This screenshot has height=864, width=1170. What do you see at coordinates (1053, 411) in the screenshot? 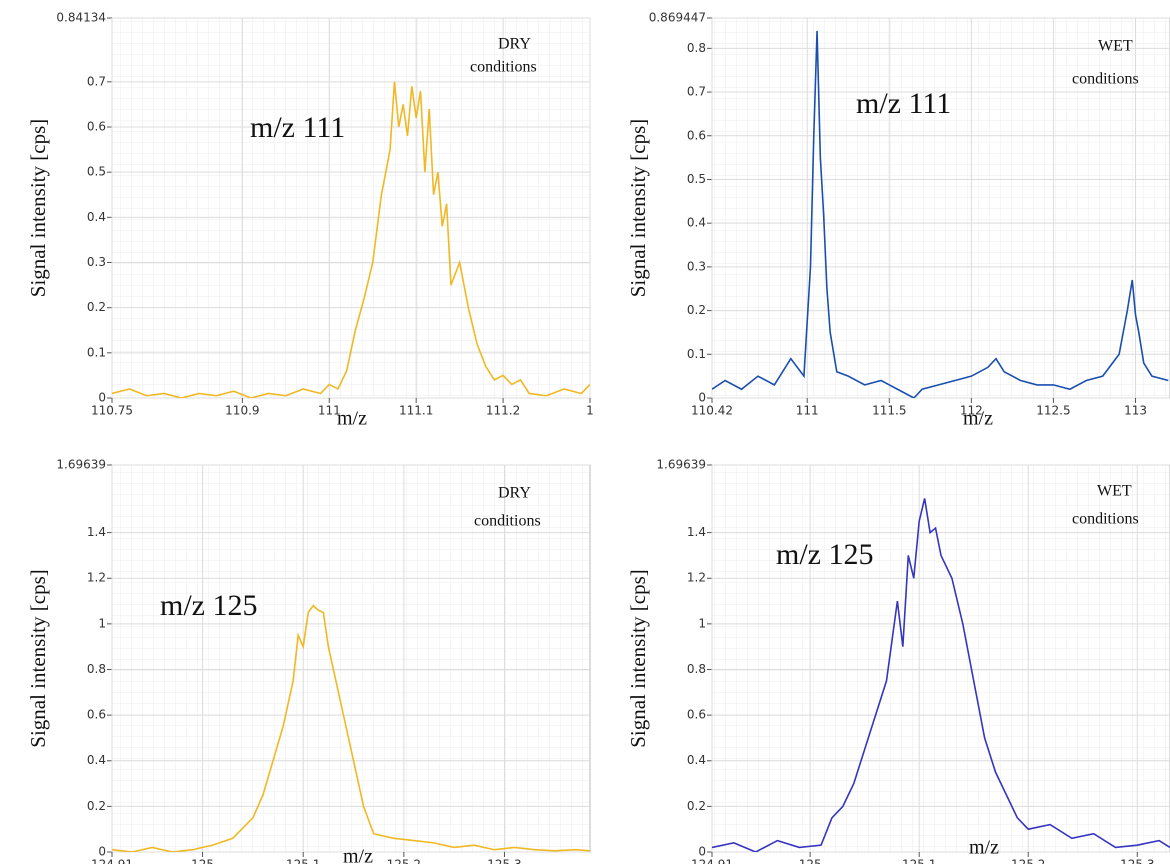
I see `x-tick-label: 112.5` at bounding box center [1053, 411].